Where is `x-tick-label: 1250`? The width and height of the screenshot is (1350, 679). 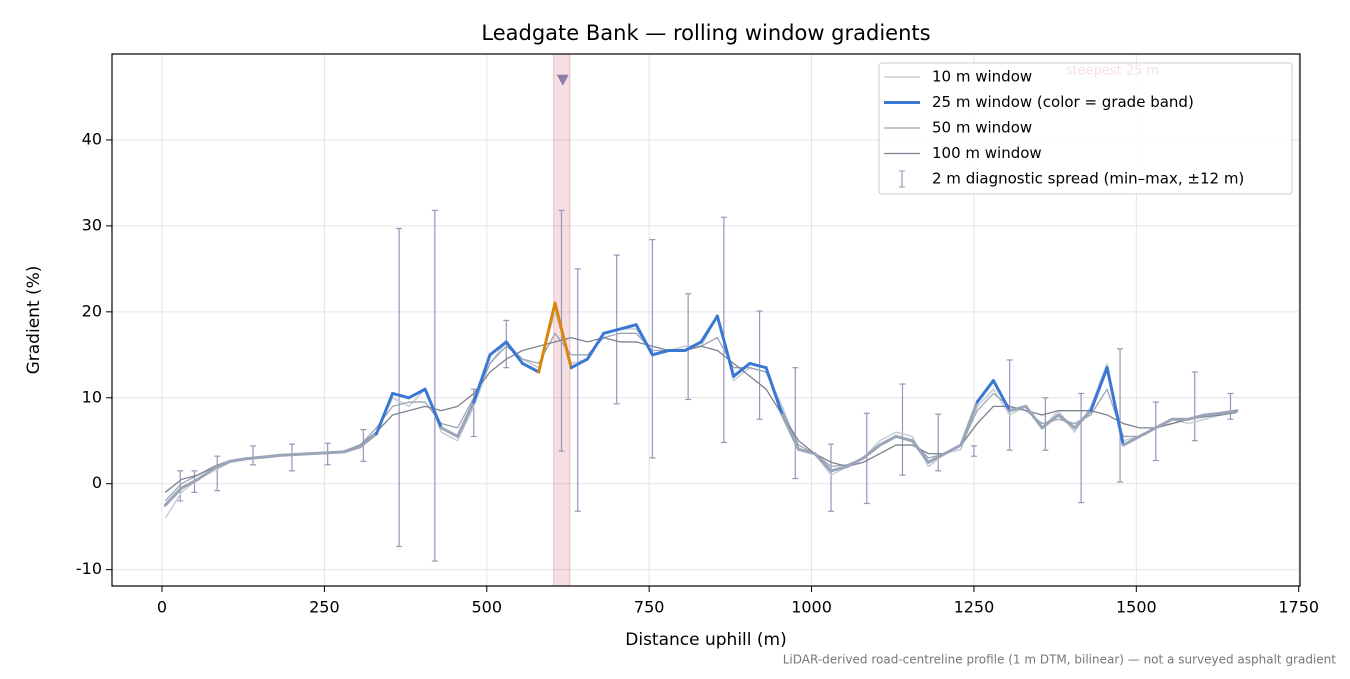 x-tick-label: 1250 is located at coordinates (974, 607).